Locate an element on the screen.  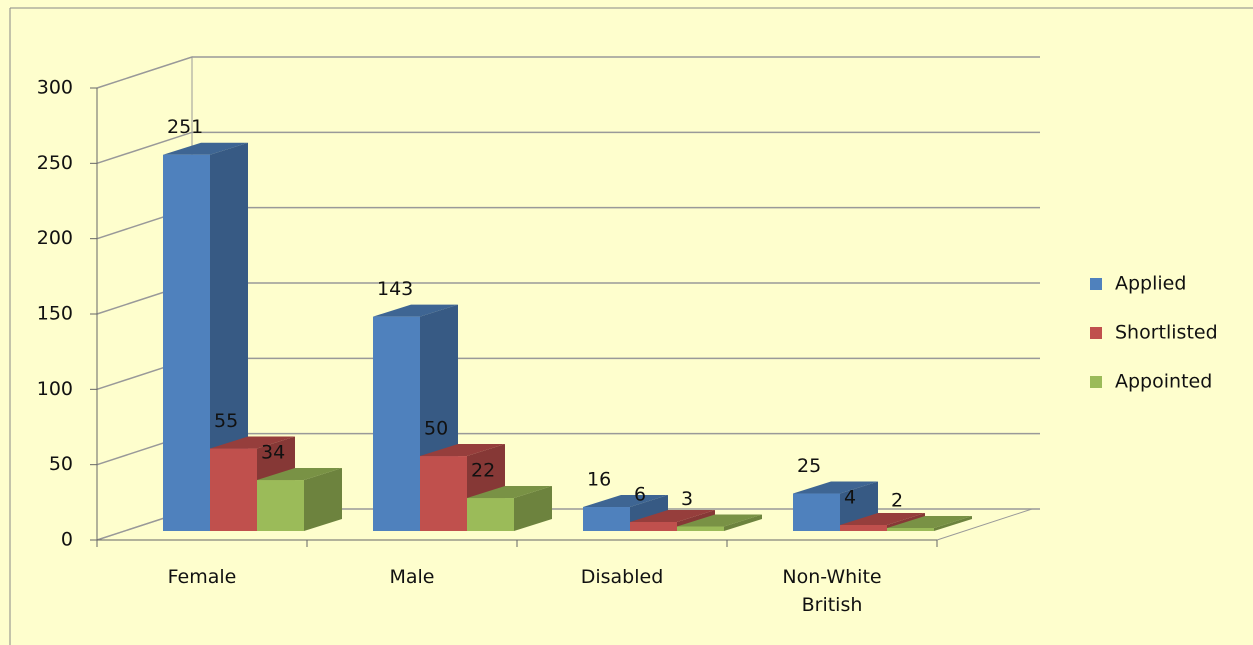
value-label: 34 is located at coordinates (273, 453).